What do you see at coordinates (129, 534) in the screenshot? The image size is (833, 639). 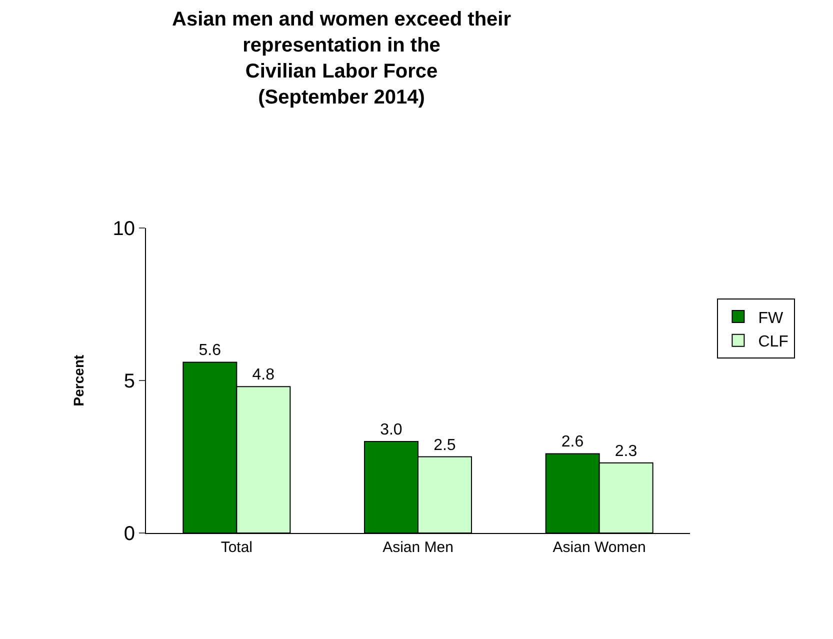 I see `y-tick-label: 0` at bounding box center [129, 534].